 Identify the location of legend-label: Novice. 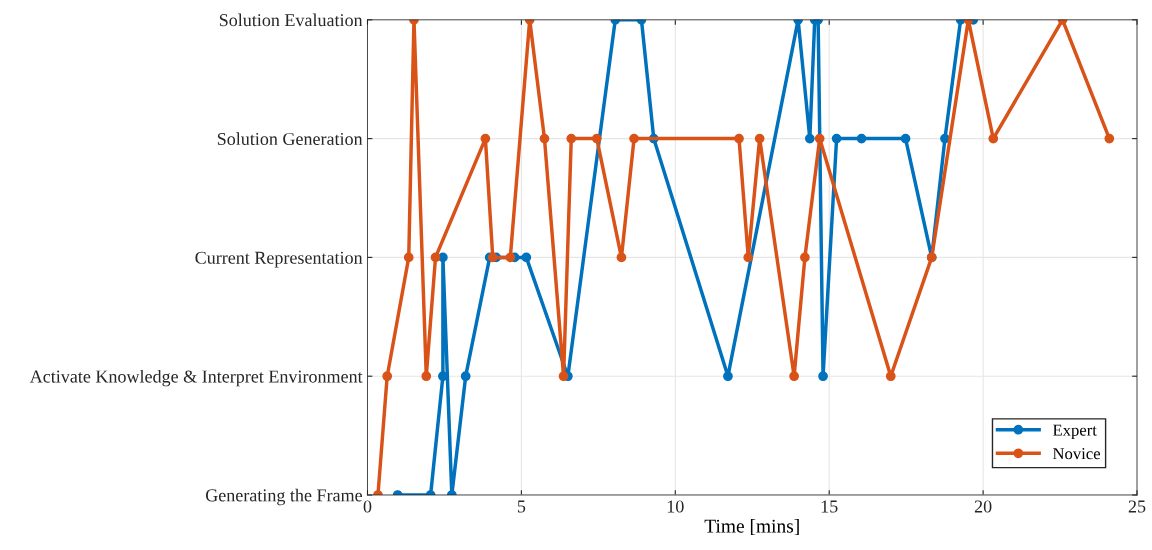
(1076, 454).